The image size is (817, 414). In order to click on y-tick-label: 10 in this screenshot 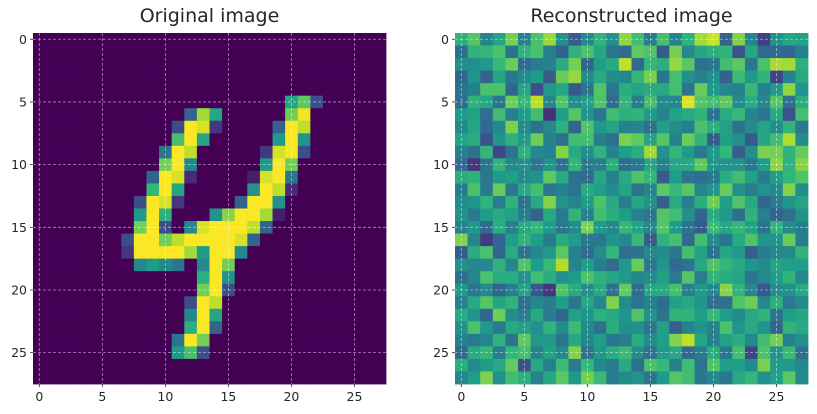, I will do `click(19, 164)`.